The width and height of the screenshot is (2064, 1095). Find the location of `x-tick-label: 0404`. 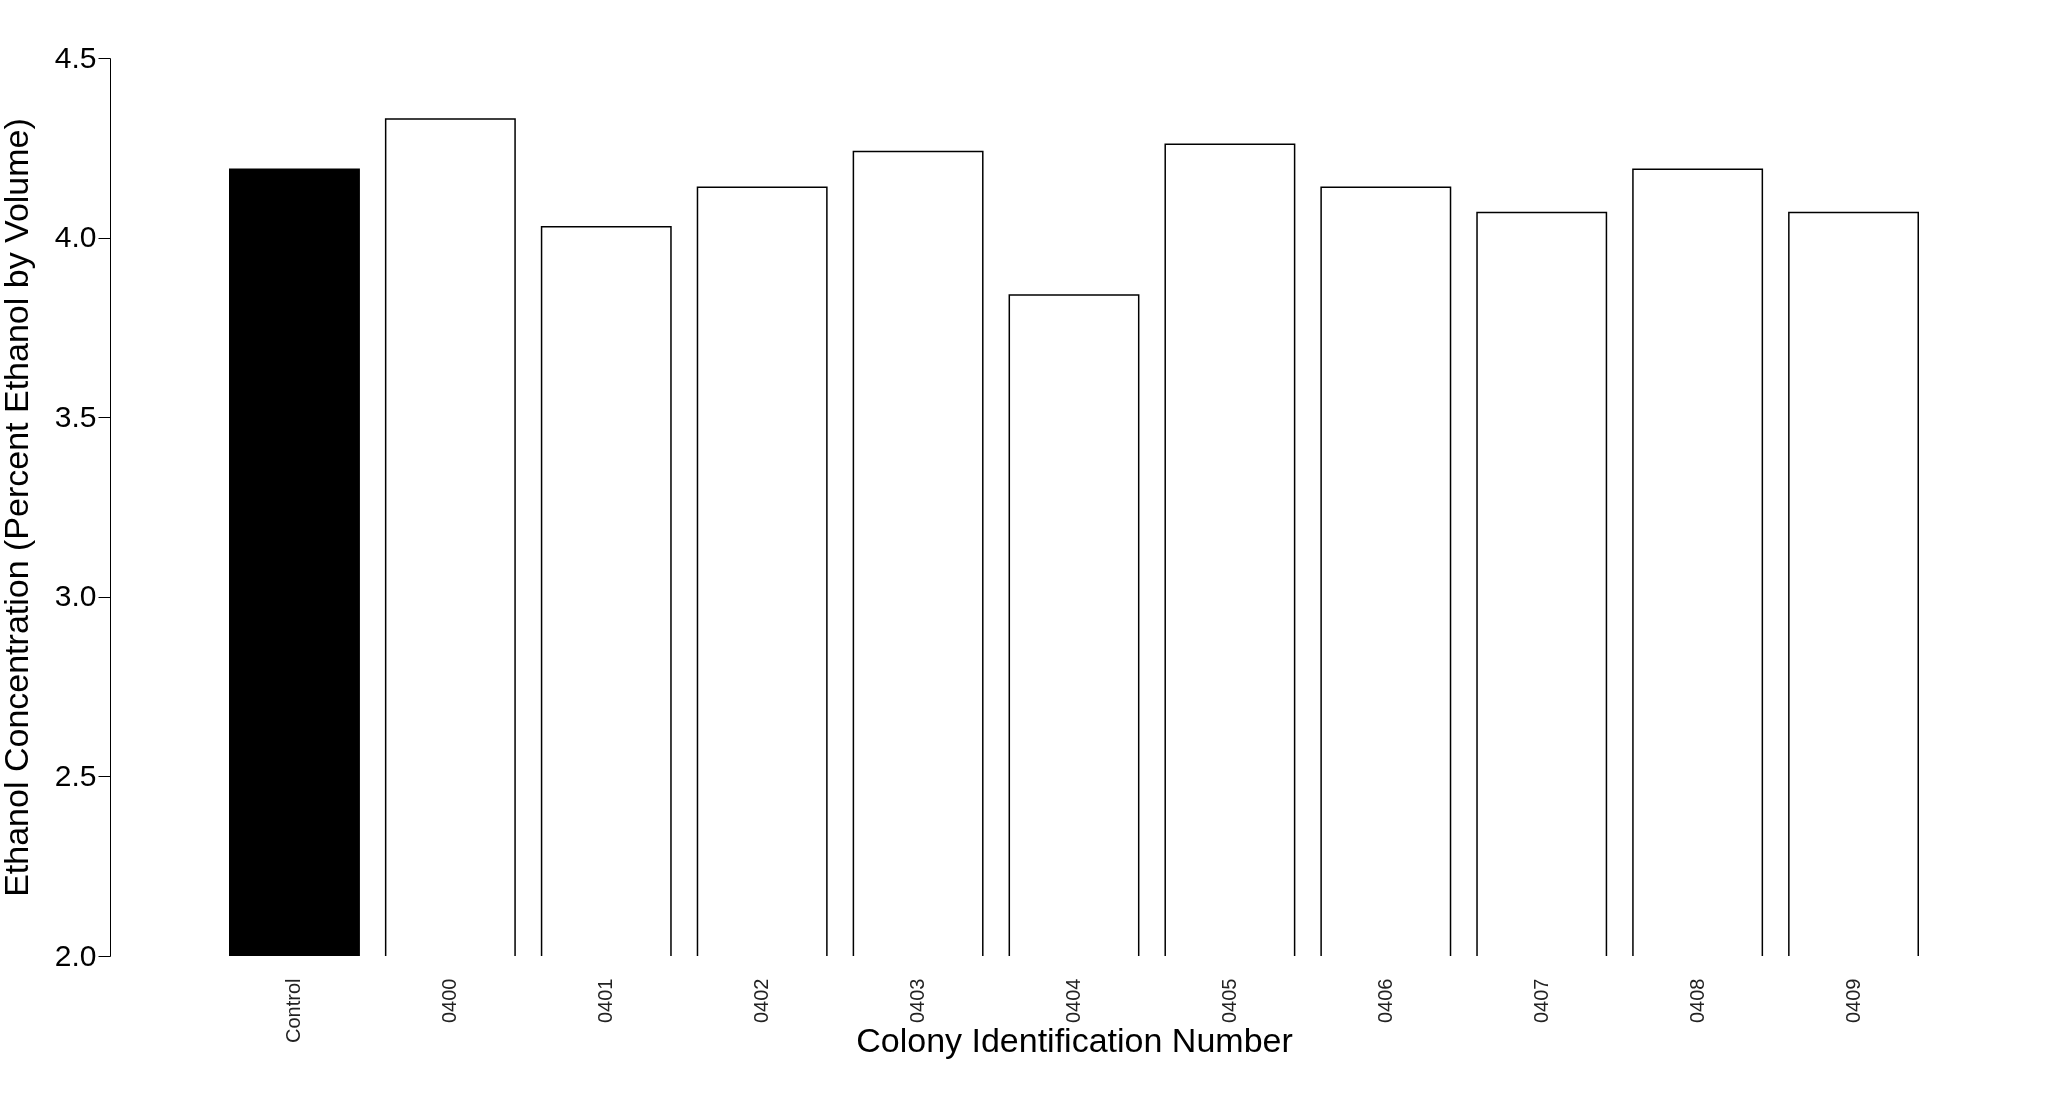

x-tick-label: 0404 is located at coordinates (1073, 1000).